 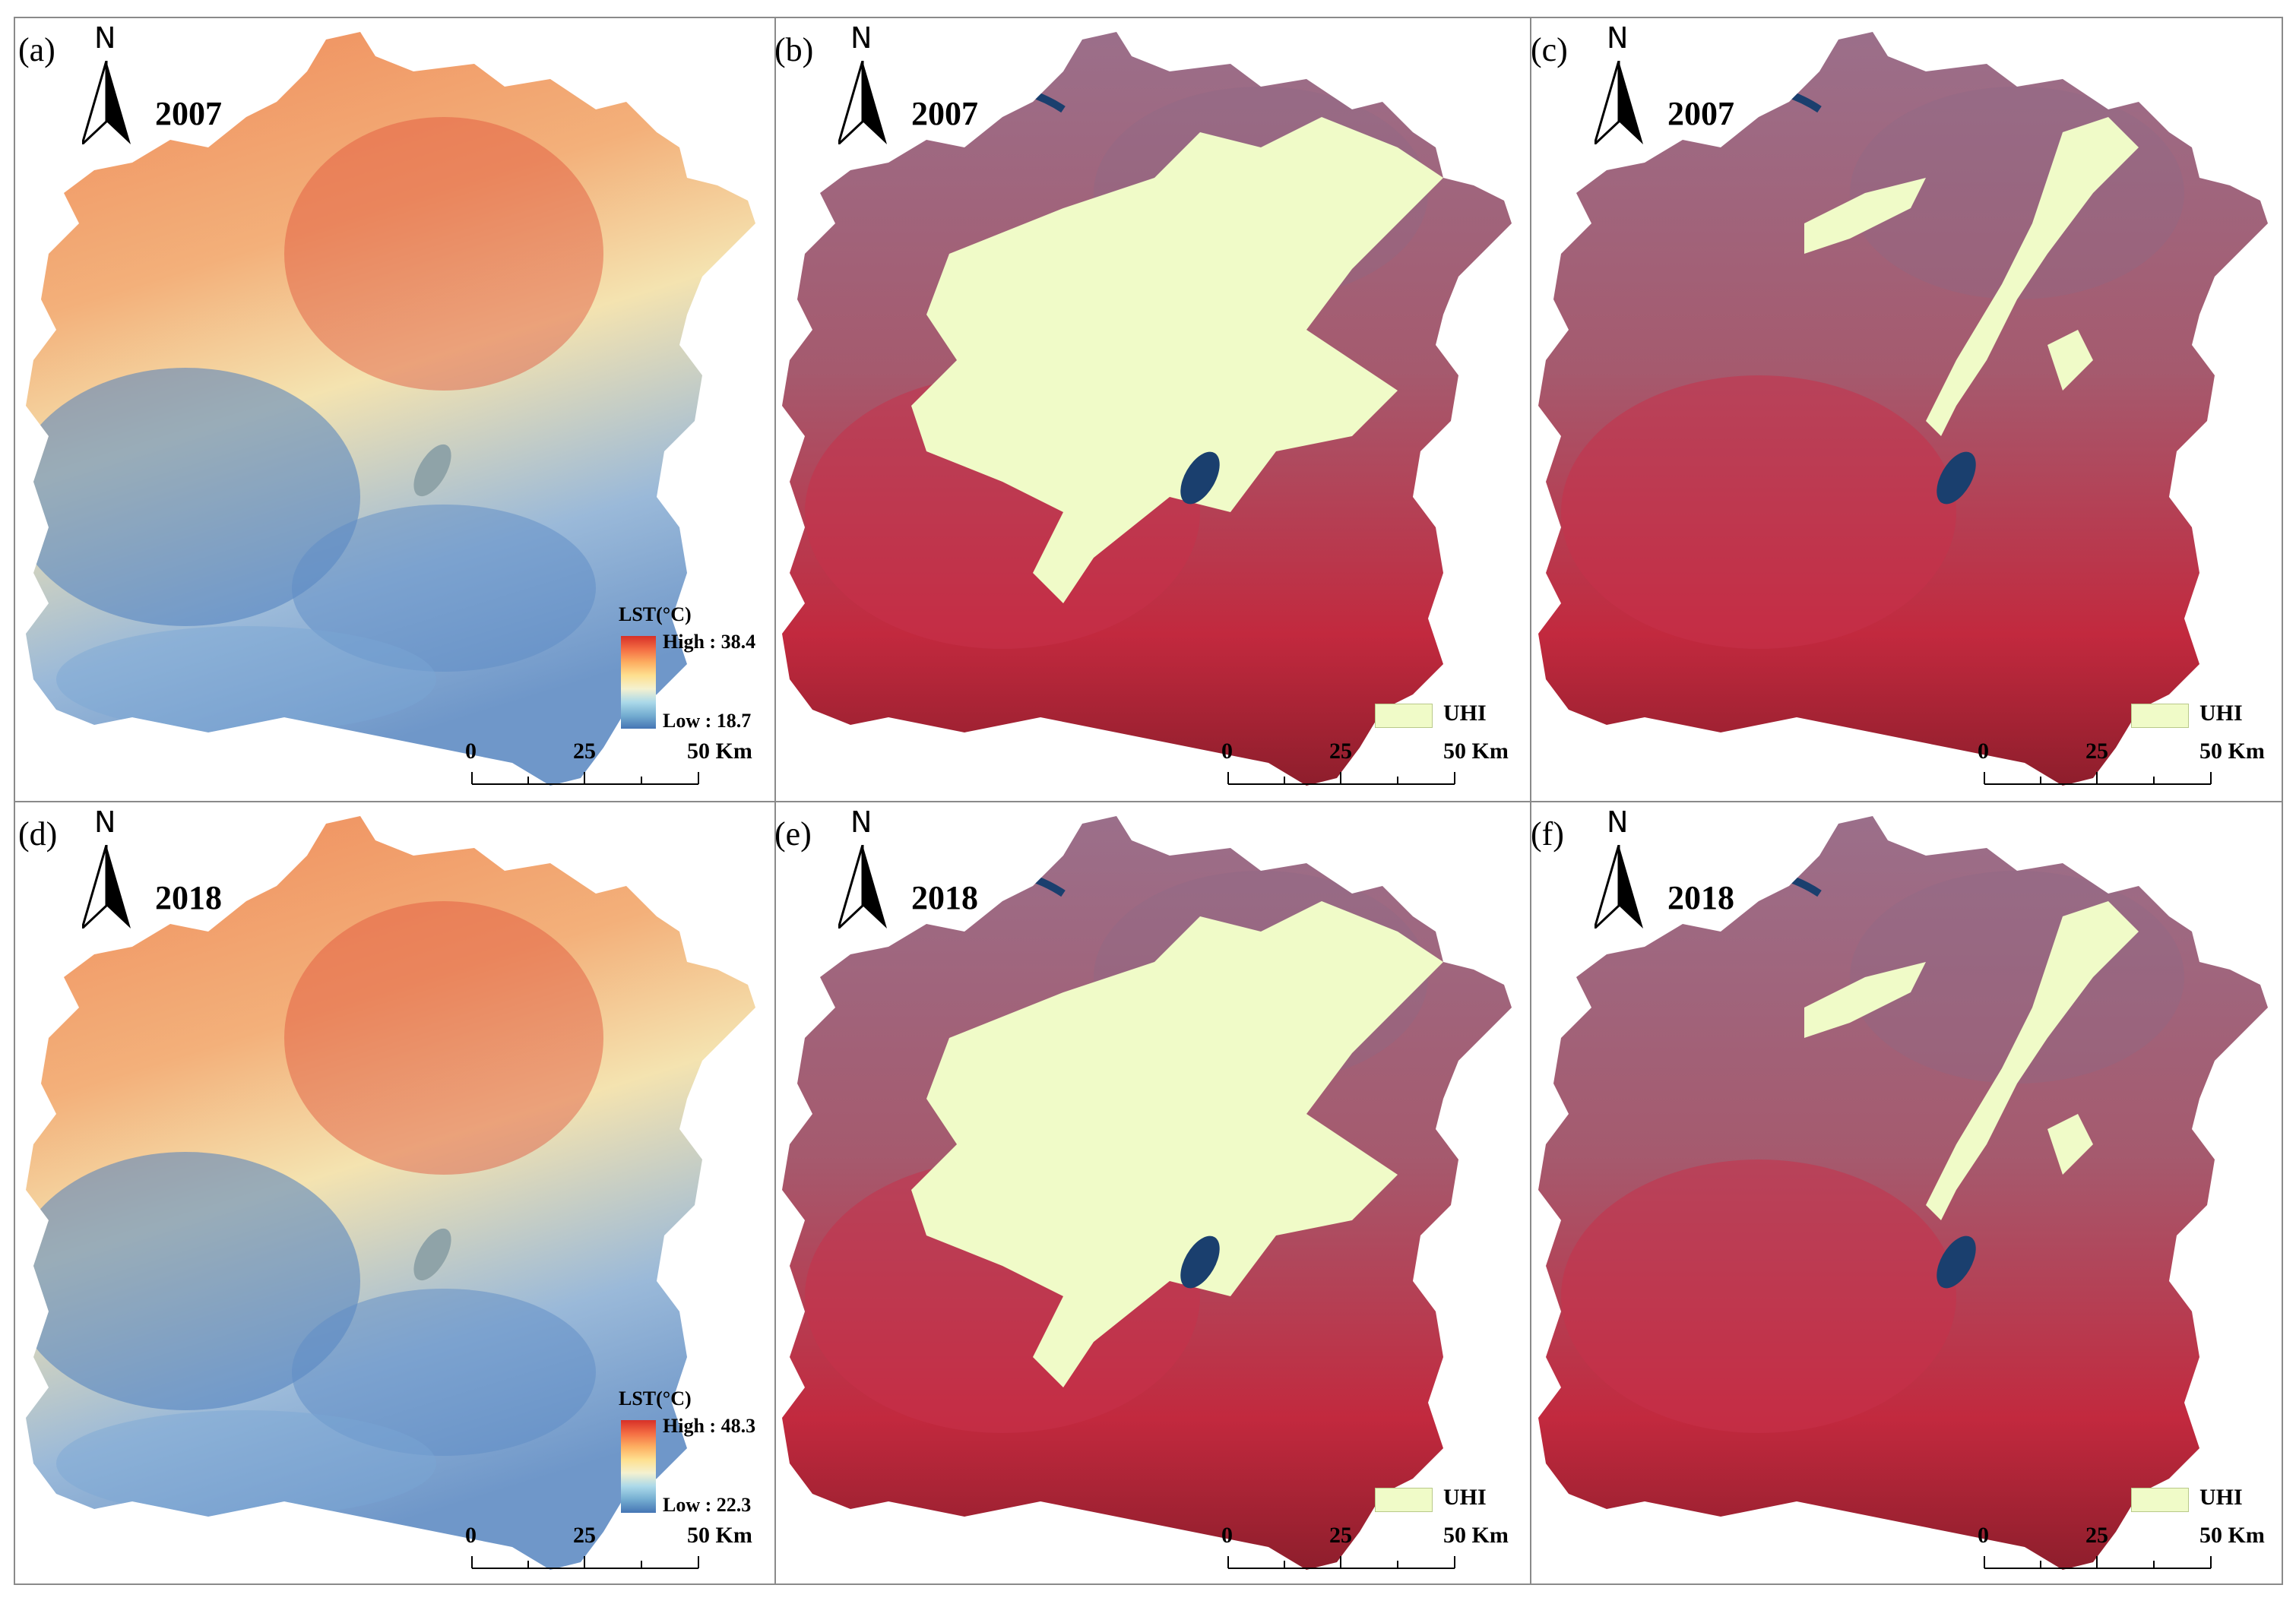 What do you see at coordinates (793, 834) in the screenshot?
I see `panel-label: (e)` at bounding box center [793, 834].